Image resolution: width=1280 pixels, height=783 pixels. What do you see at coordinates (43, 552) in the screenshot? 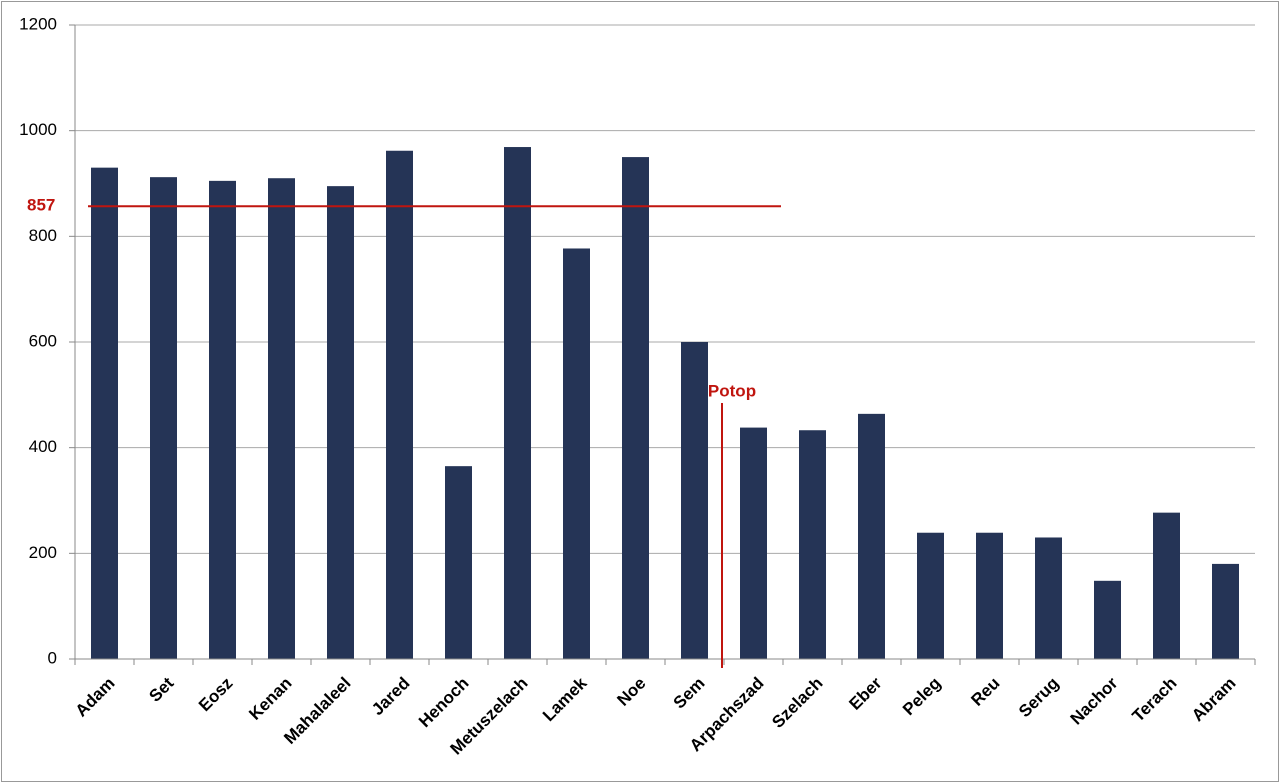
I see `y-tick-label: 200` at bounding box center [43, 552].